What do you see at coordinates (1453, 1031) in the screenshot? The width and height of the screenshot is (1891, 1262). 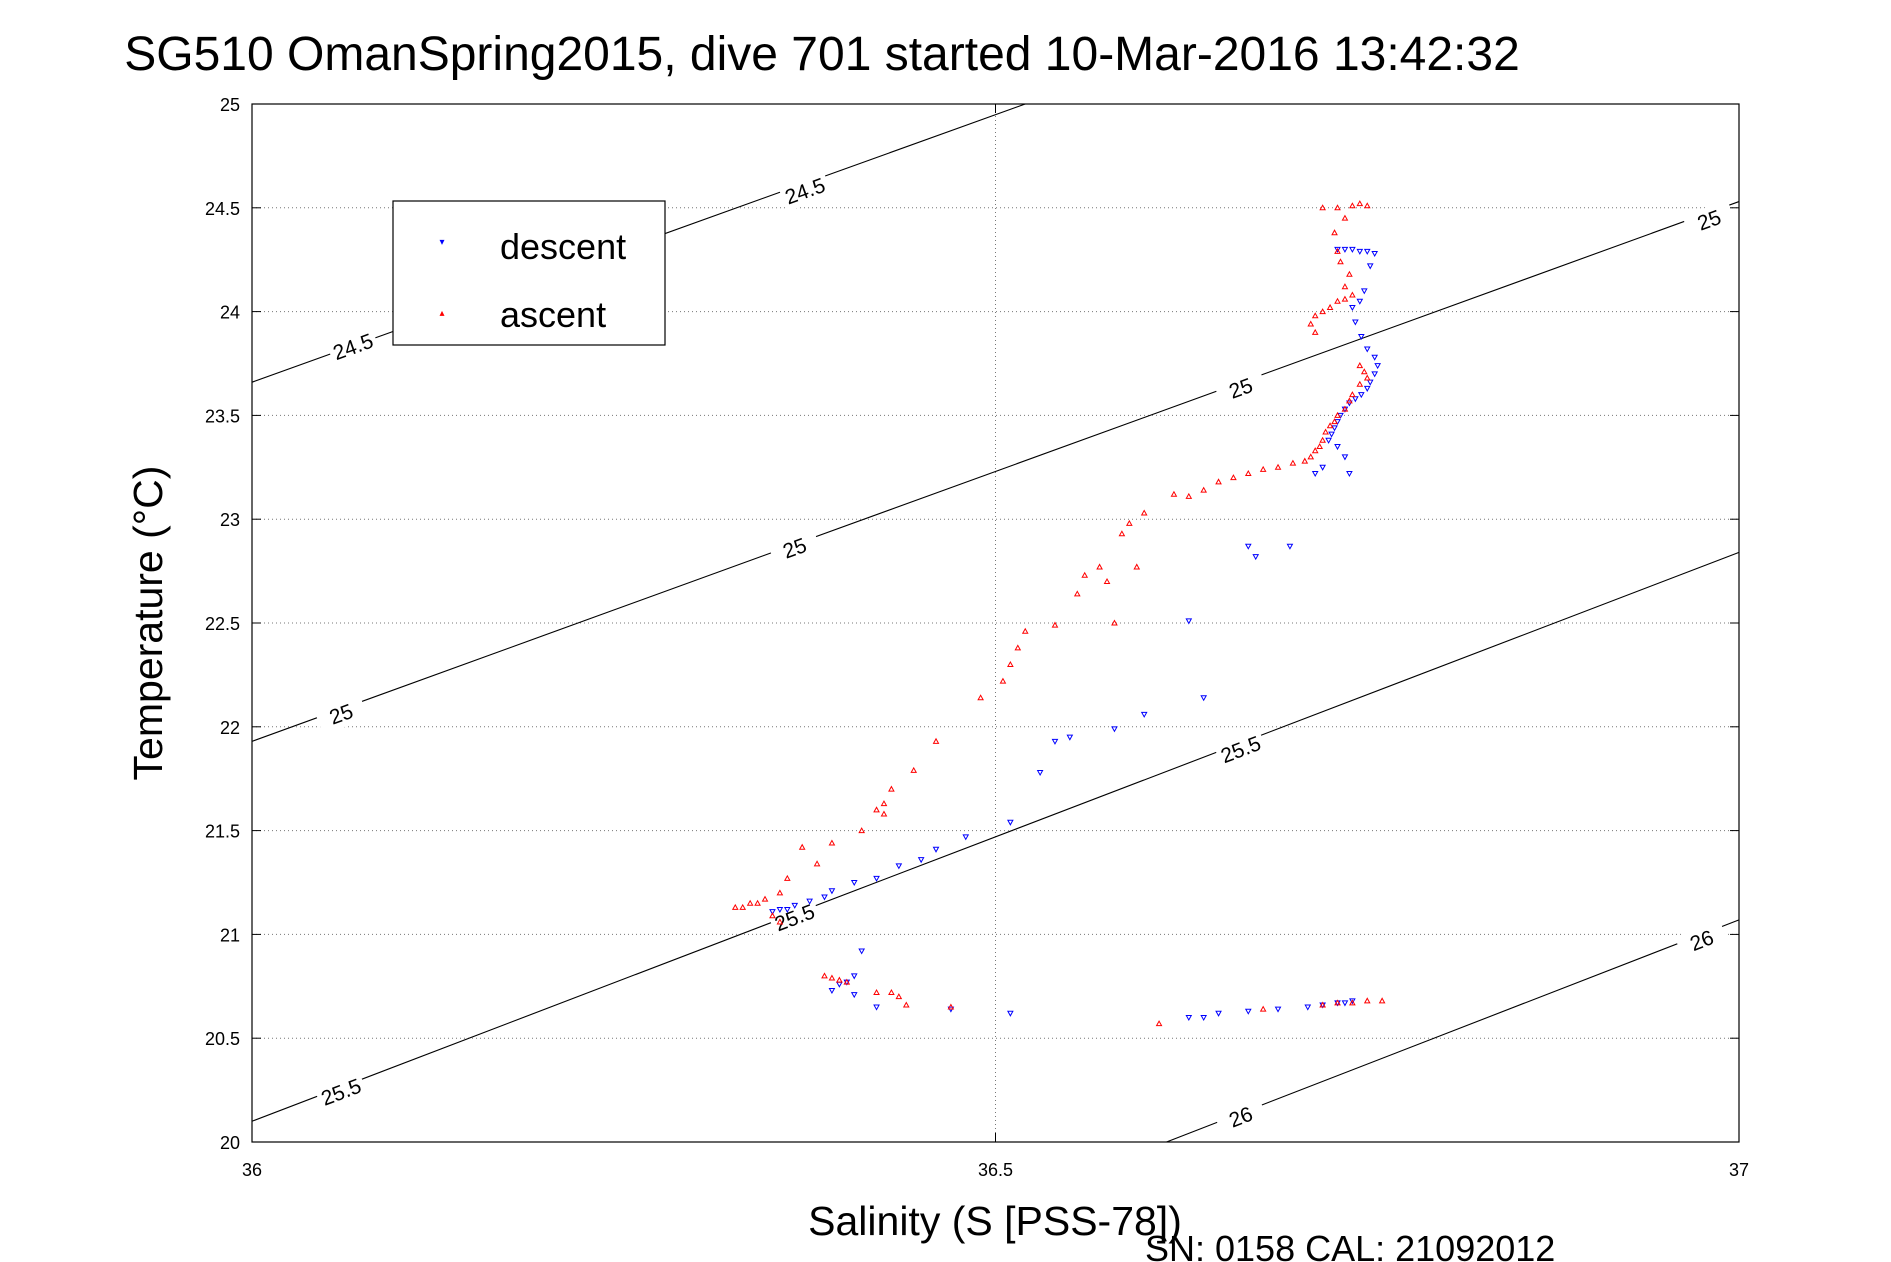 I see `density-contour-line` at bounding box center [1453, 1031].